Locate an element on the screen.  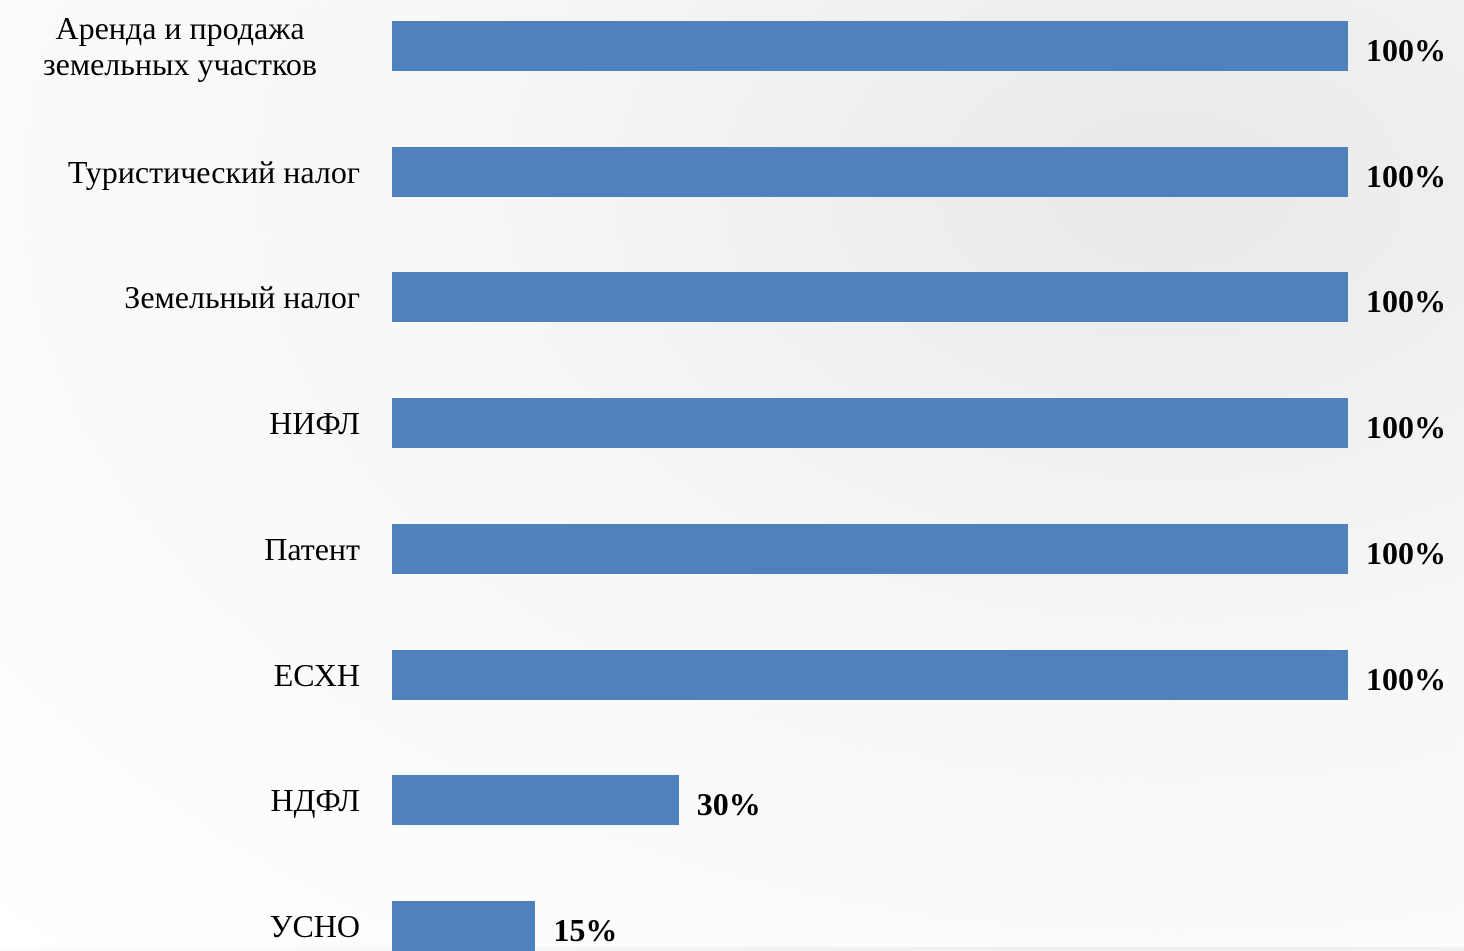
category-label: НДФЛ is located at coordinates (315, 800).